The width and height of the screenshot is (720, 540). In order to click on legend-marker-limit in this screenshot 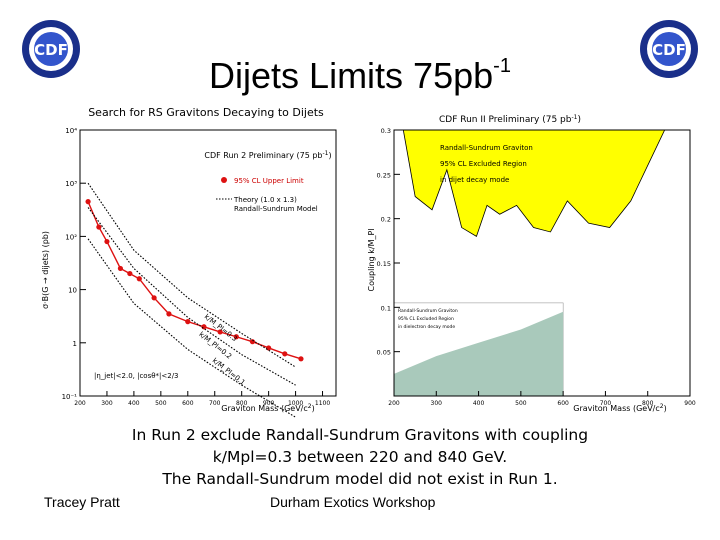, I will do `click(224, 180)`.